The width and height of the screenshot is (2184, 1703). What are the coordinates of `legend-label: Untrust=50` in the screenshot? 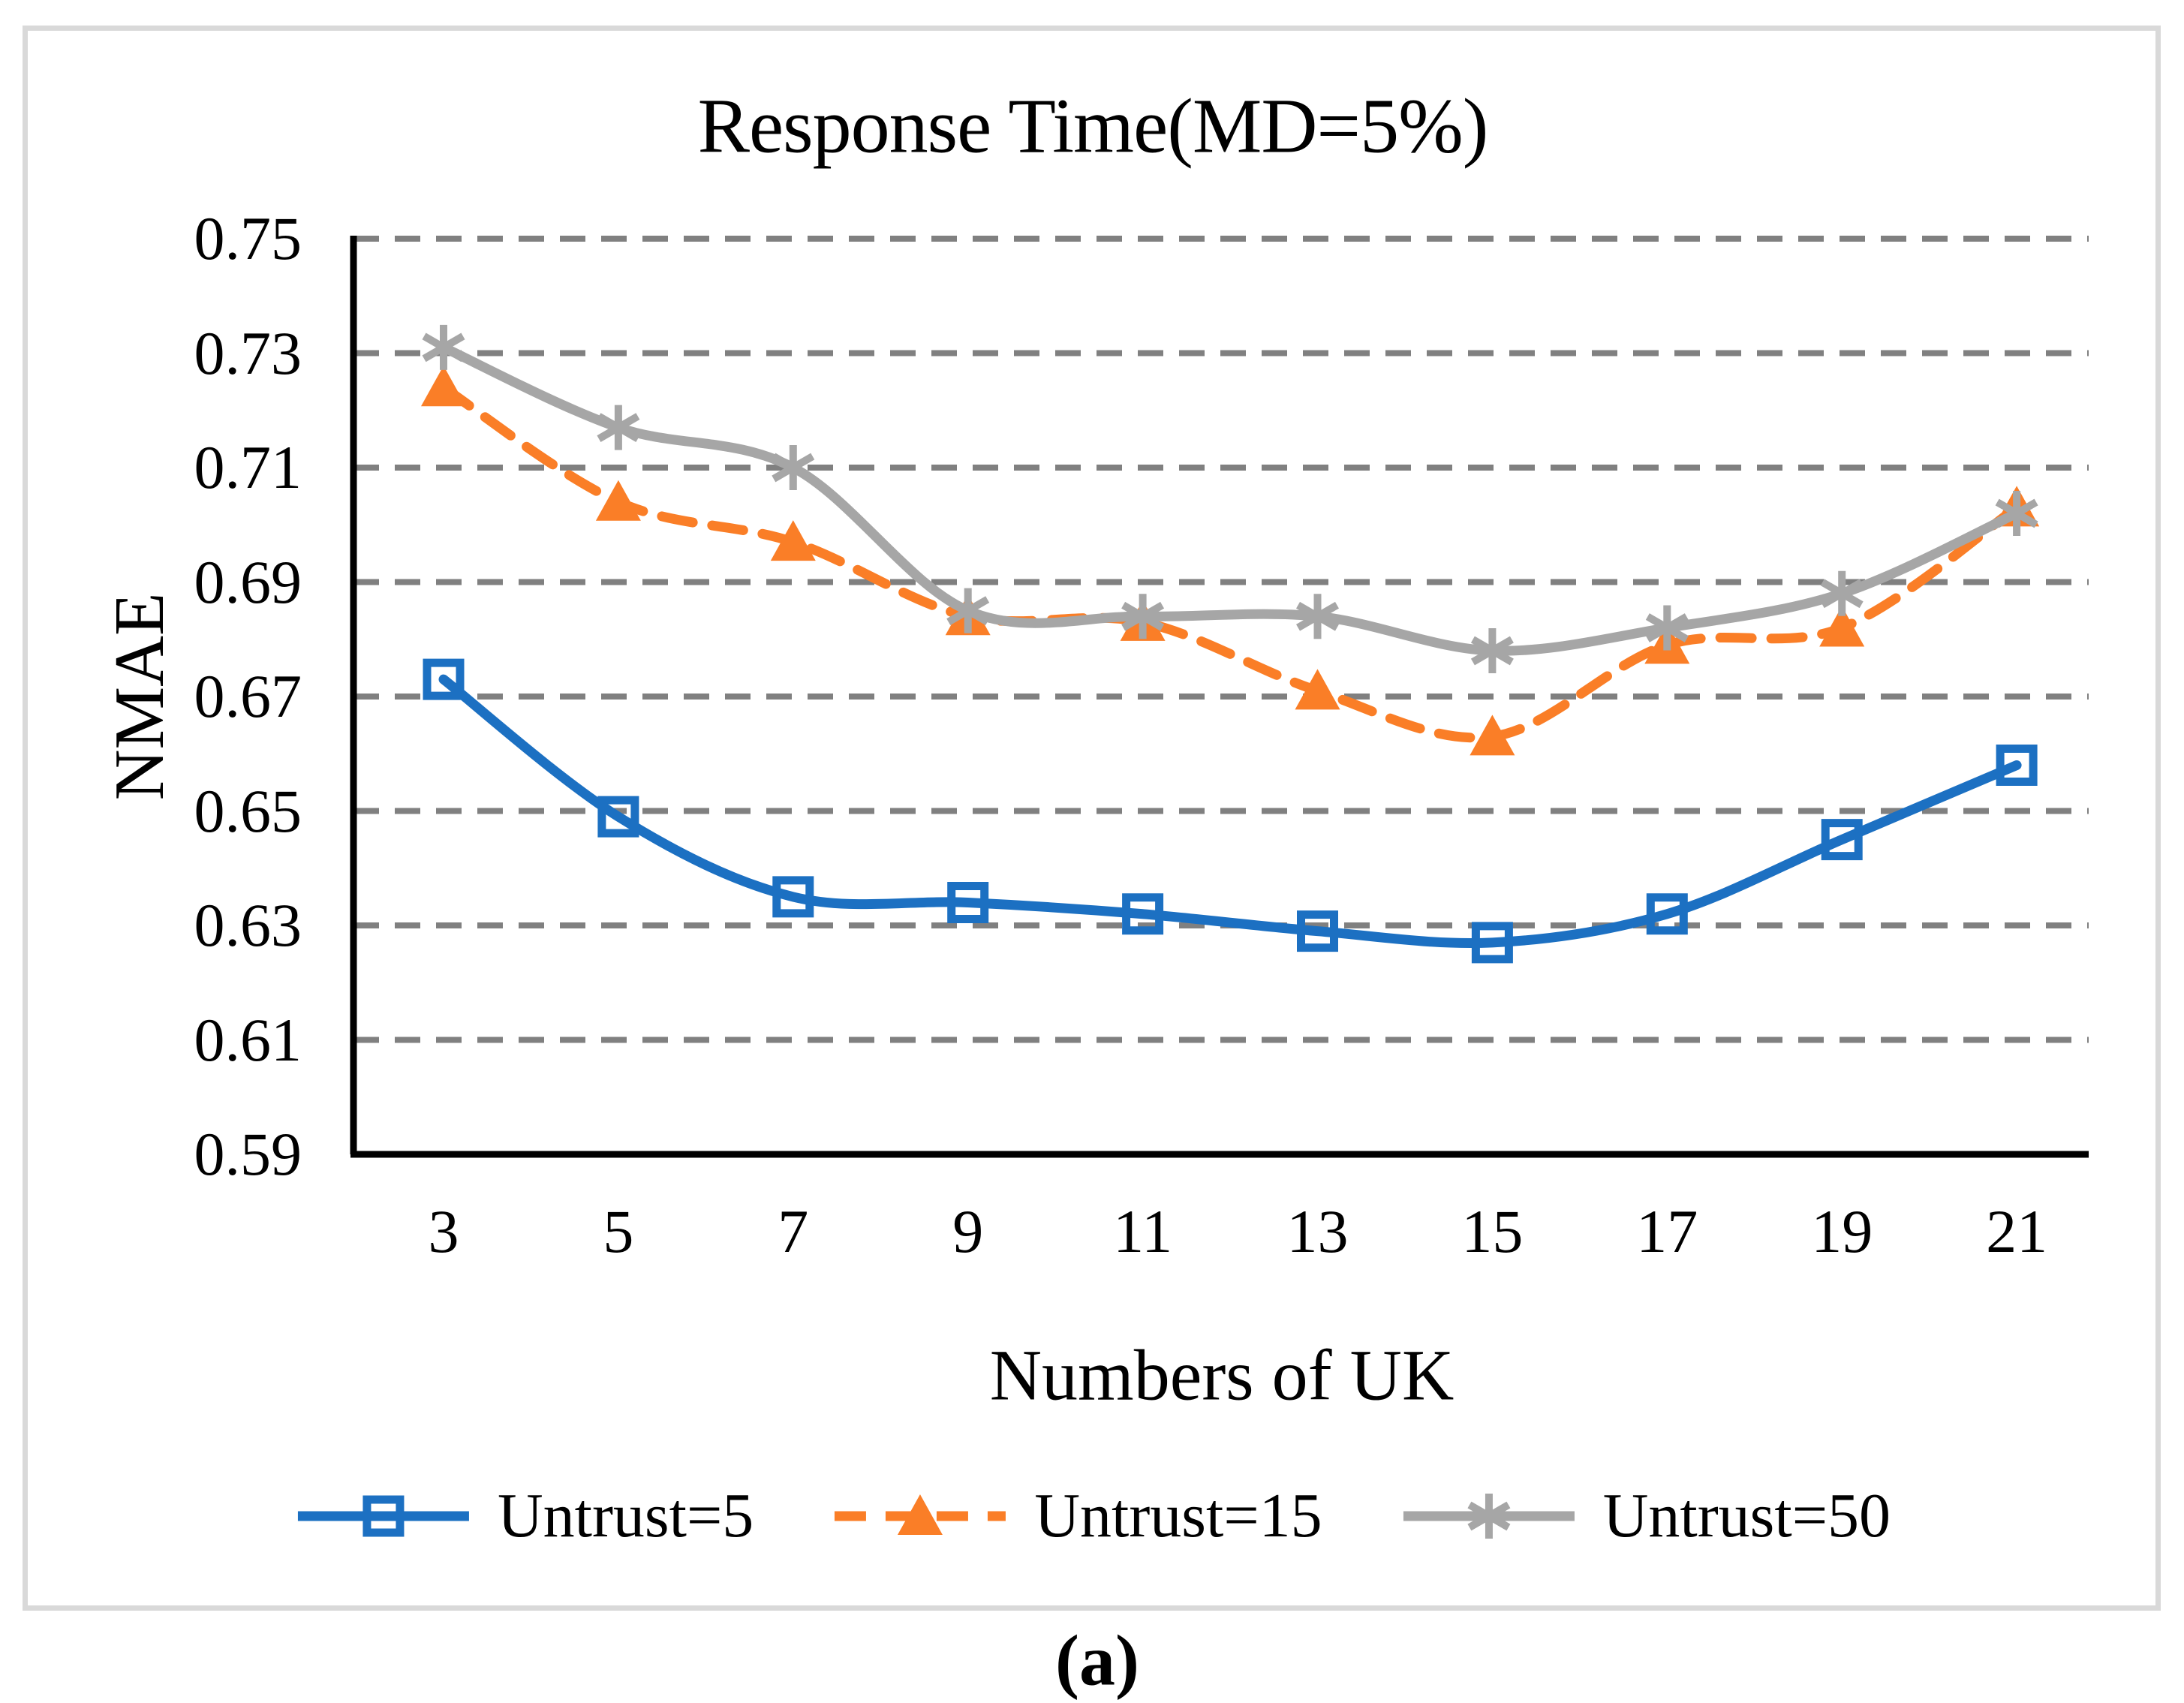 It's located at (1746, 1516).